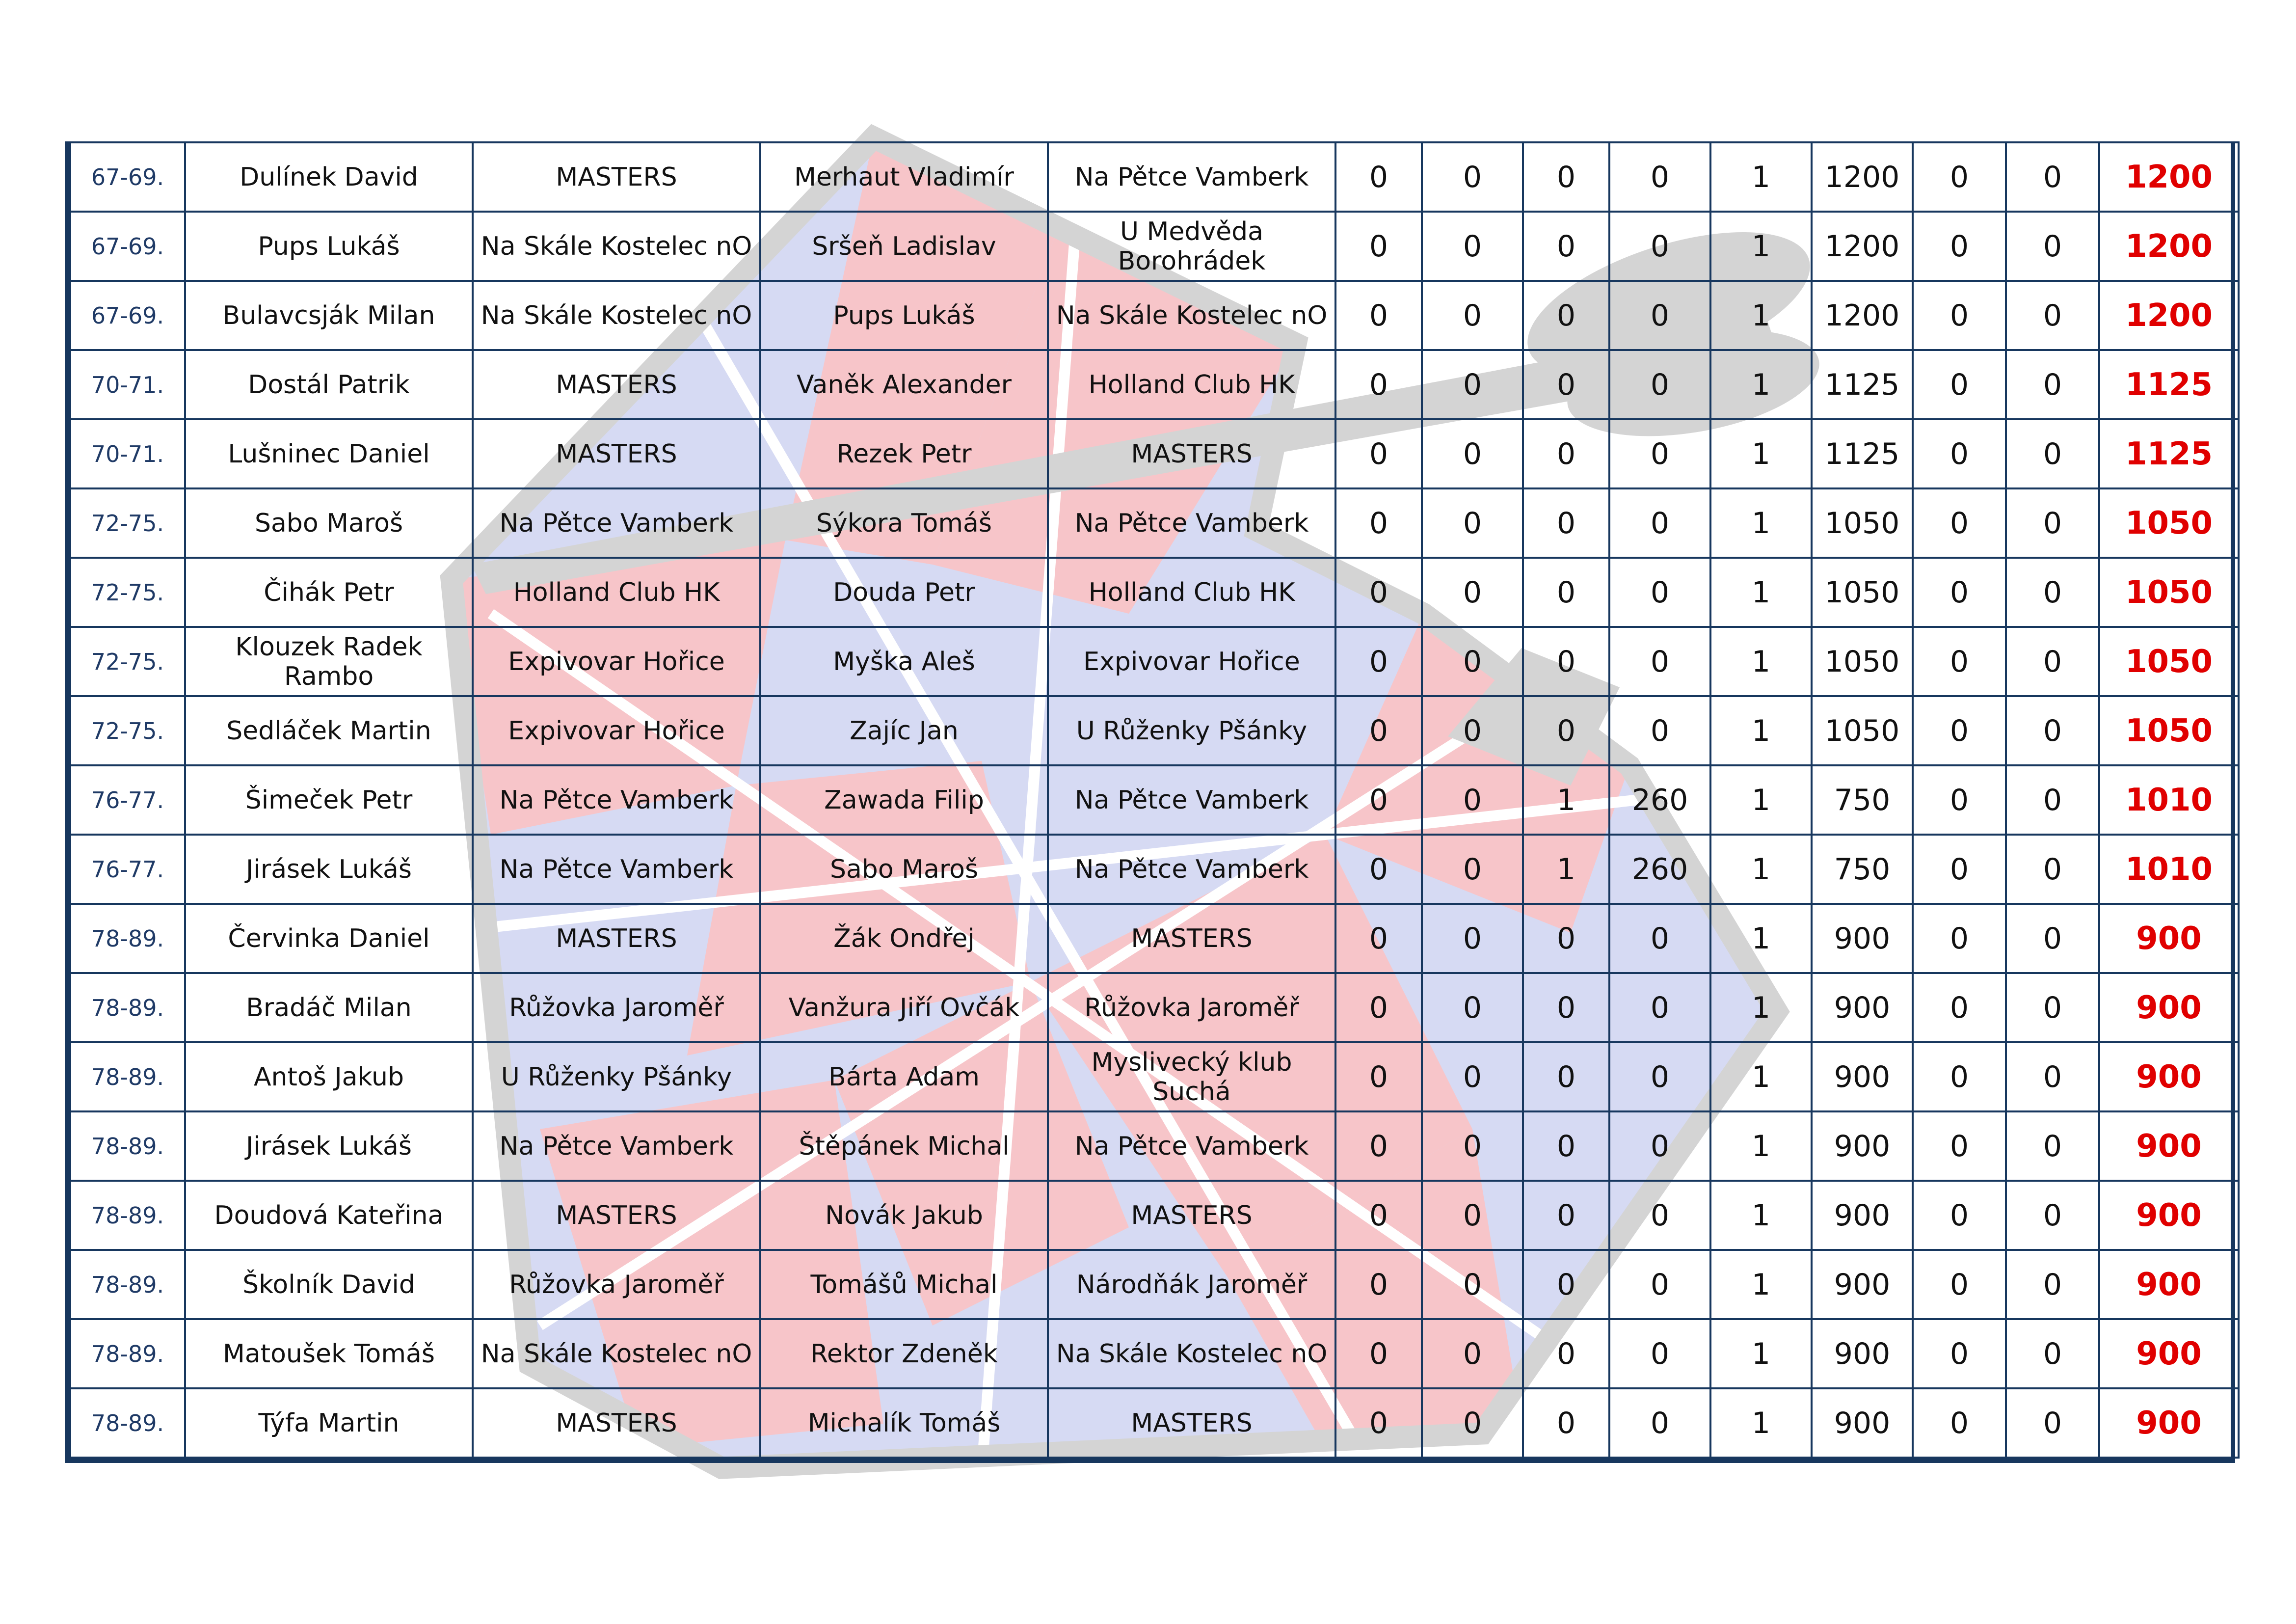 Image resolution: width=2296 pixels, height=1624 pixels. Describe the element at coordinates (904, 869) in the screenshot. I see `opponent-name-cell: Sabo Maroš` at that location.